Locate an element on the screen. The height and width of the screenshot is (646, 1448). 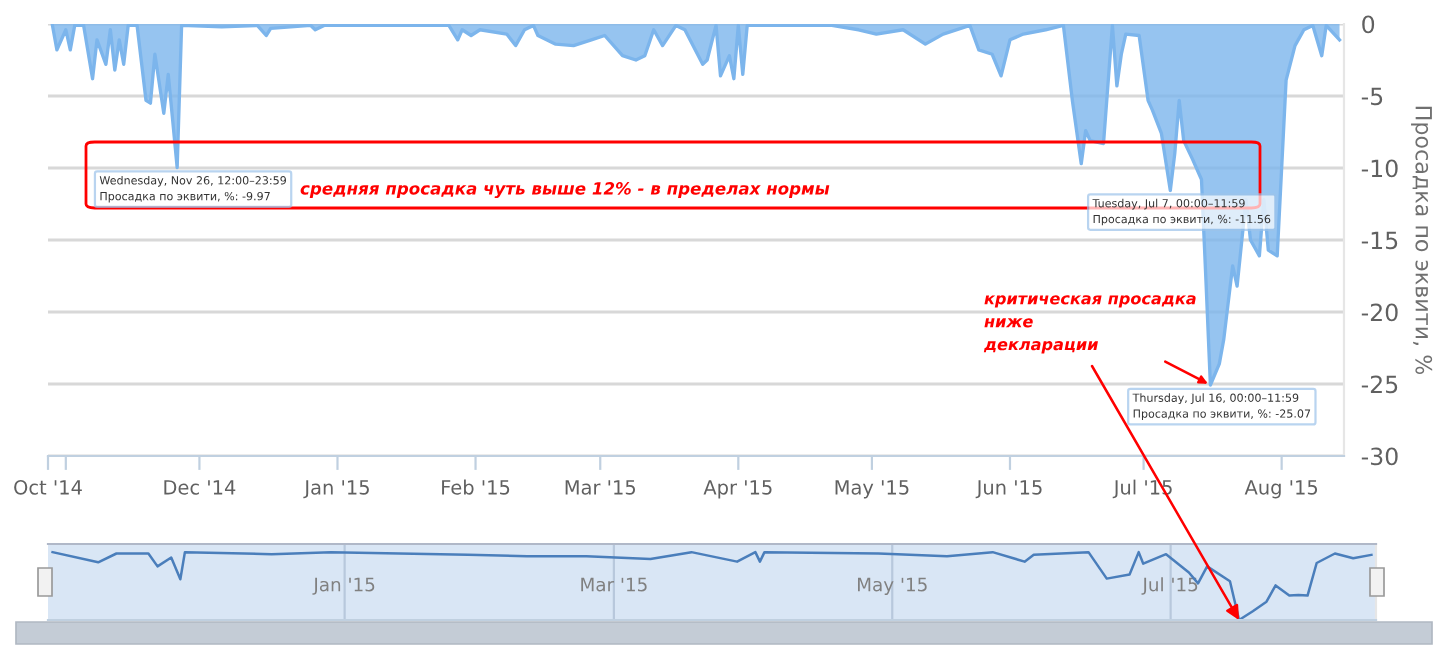
x-tick-label: Jun '15 is located at coordinates (1008, 489).